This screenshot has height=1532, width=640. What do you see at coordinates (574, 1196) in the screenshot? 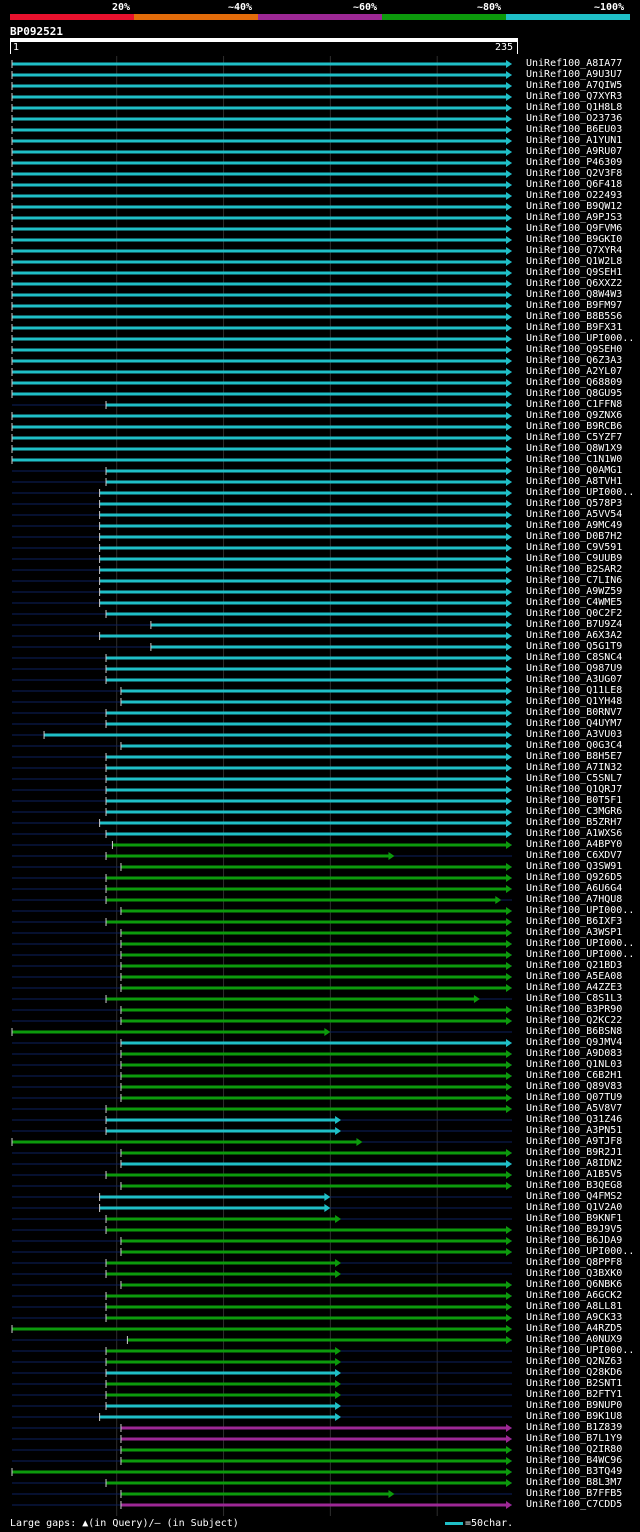
I see `hit-label: UniRef100_Q4FMS2` at bounding box center [574, 1196].